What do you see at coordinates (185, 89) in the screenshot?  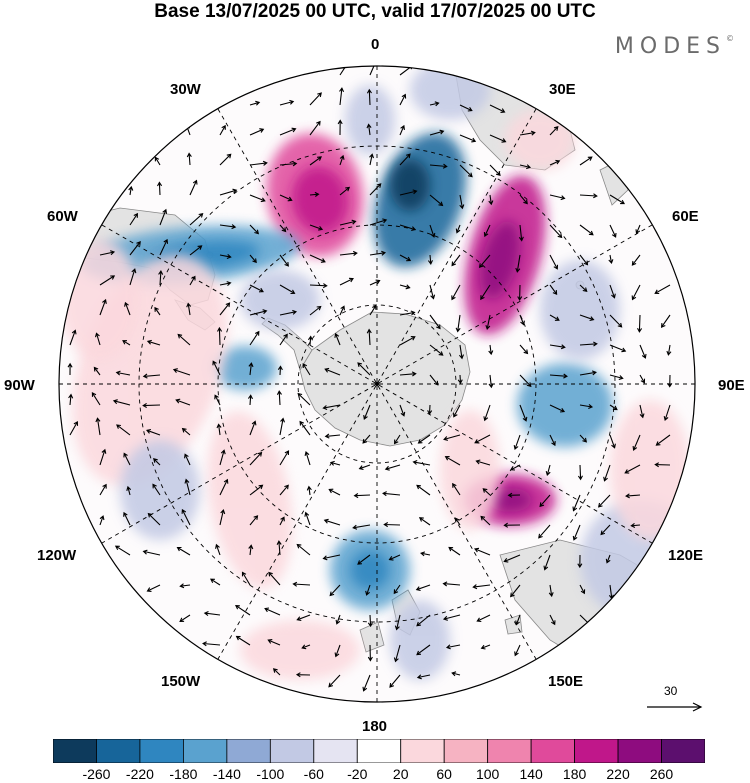 I see `lon-label-30w: 30W` at bounding box center [185, 89].